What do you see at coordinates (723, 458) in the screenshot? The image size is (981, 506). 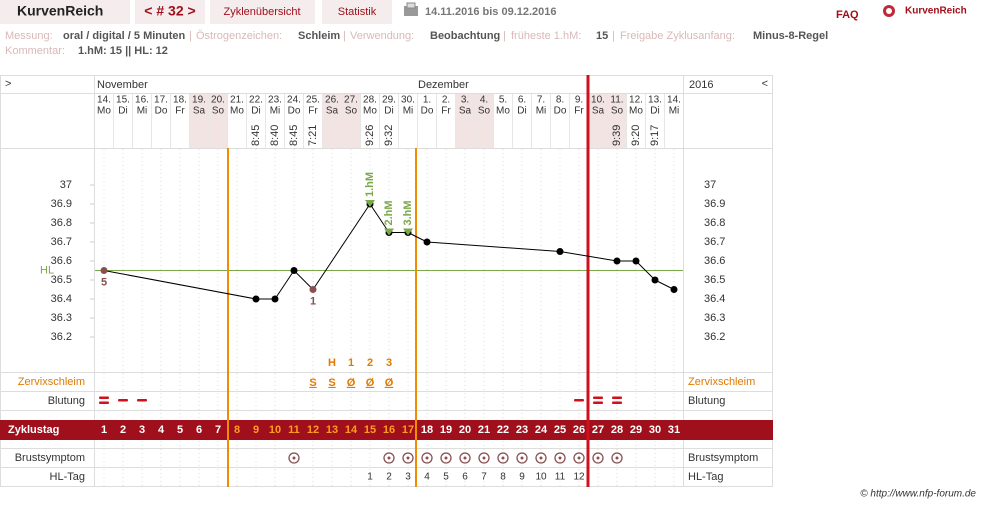 I see `row-label: Brustsymptom` at bounding box center [723, 458].